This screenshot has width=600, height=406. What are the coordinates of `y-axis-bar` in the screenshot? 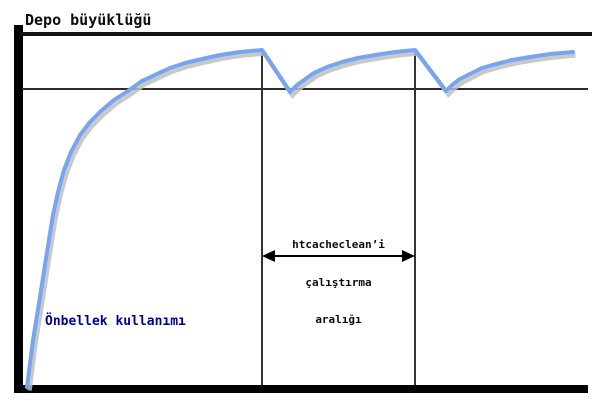 It's located at (18, 209).